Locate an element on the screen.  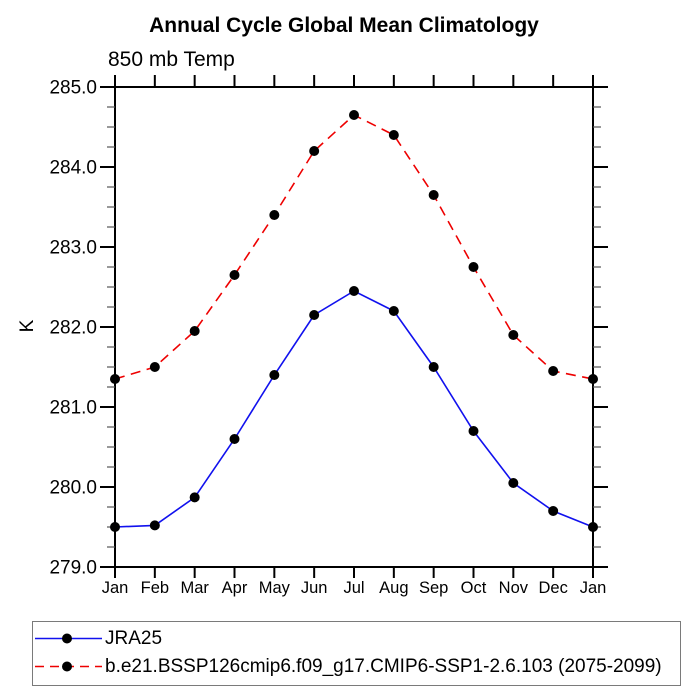
x-tick-label: Feb is located at coordinates (155, 588).